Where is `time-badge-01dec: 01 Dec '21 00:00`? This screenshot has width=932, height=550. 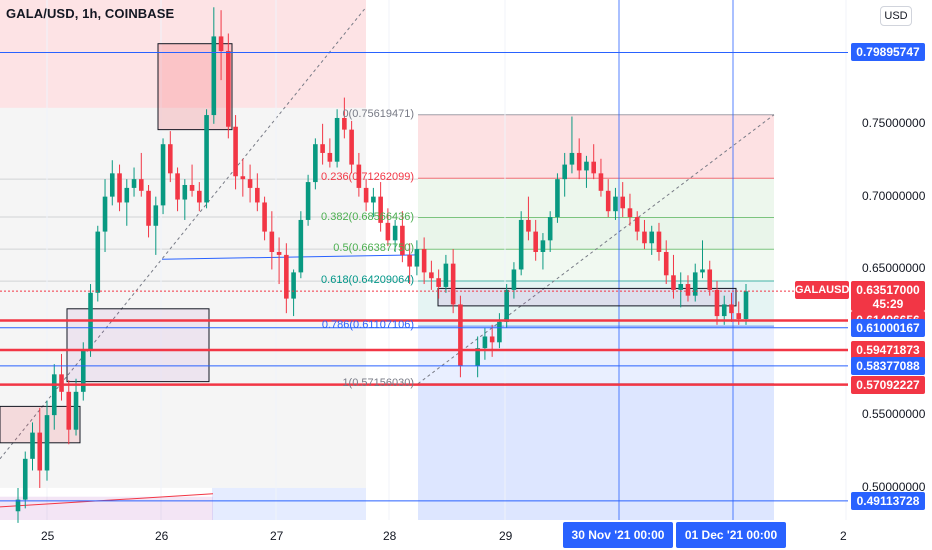
time-badge-01dec: 01 Dec '21 00:00 is located at coordinates (731, 535).